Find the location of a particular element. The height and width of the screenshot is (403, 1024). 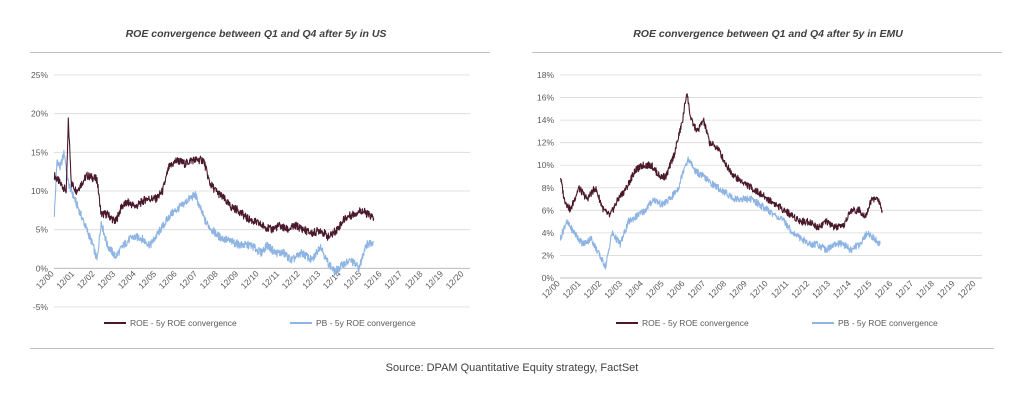

y-tick-label: 12% is located at coordinates (545, 143).